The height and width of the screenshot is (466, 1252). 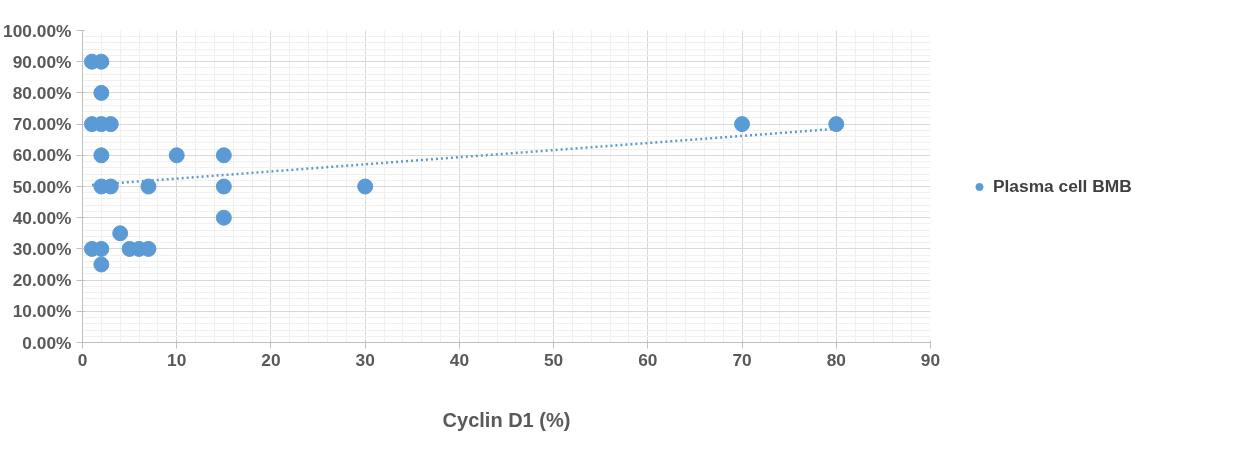 I want to click on y-tick-label: 0.00%, so click(x=47, y=342).